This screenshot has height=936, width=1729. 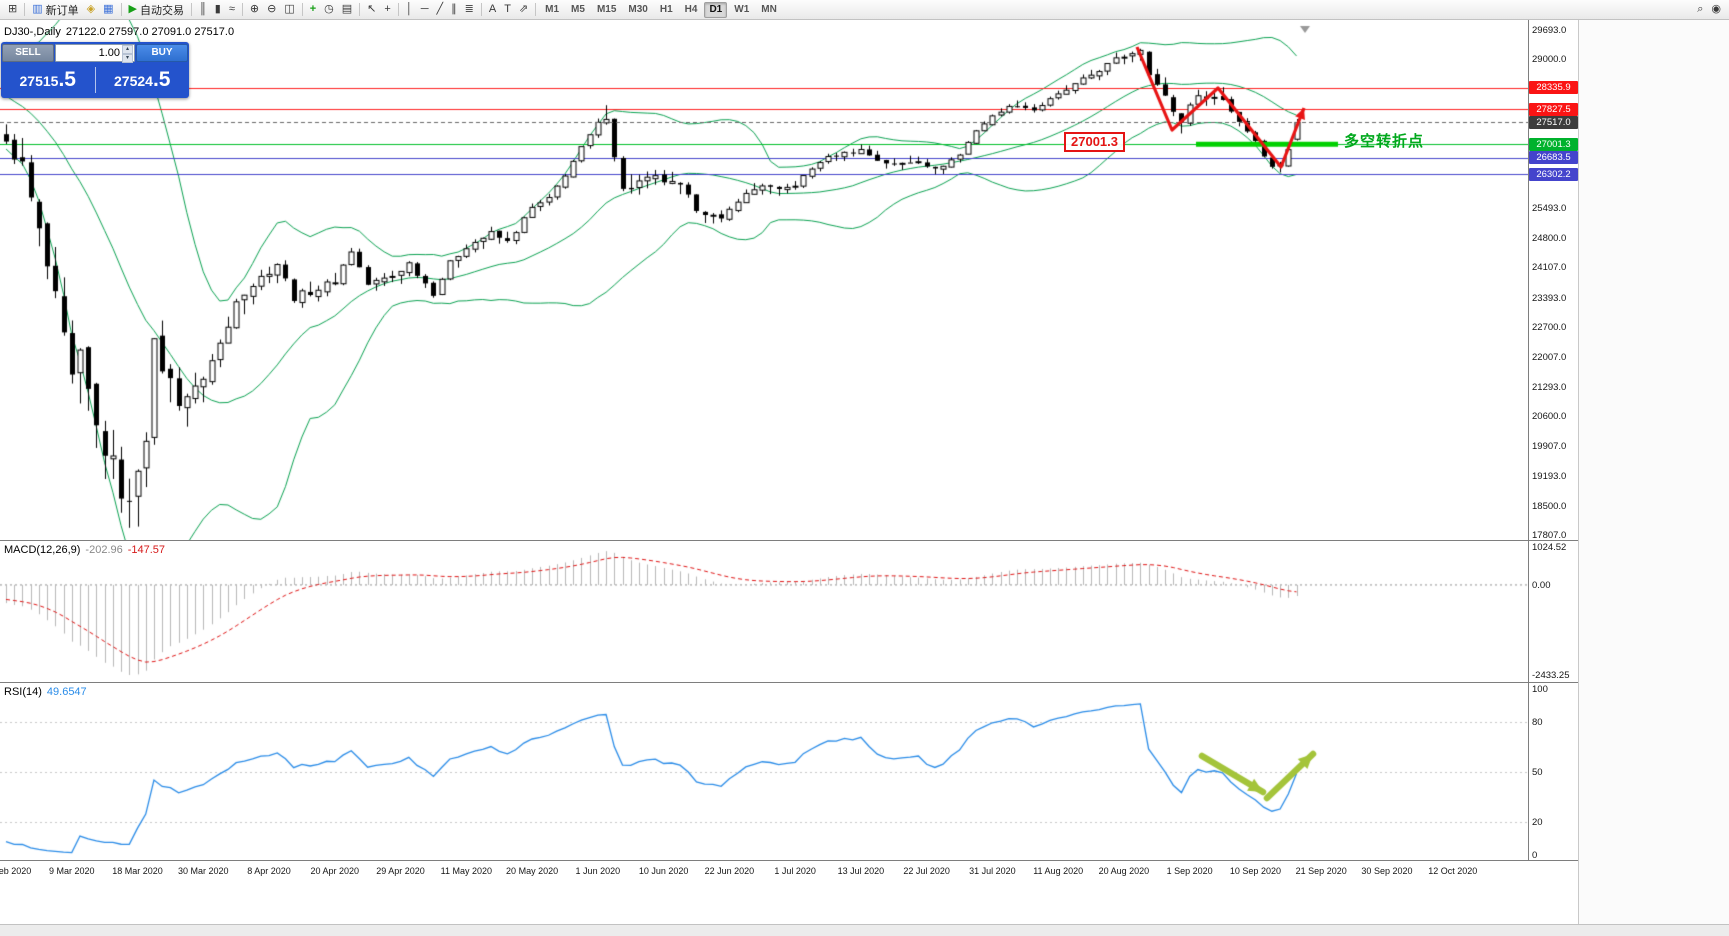 I want to click on fibonacci-icon: ≣, so click(x=469, y=9).